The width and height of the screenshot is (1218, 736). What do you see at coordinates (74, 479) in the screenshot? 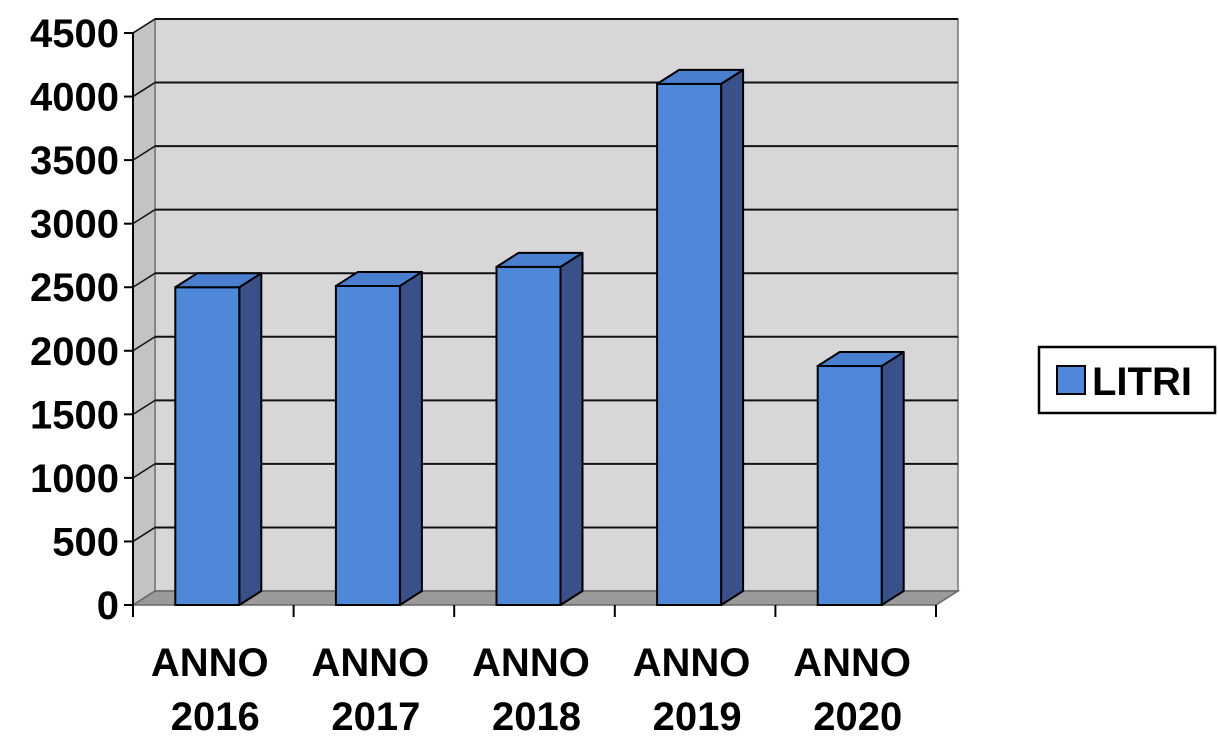
I see `y-tick-label: 1000` at bounding box center [74, 479].